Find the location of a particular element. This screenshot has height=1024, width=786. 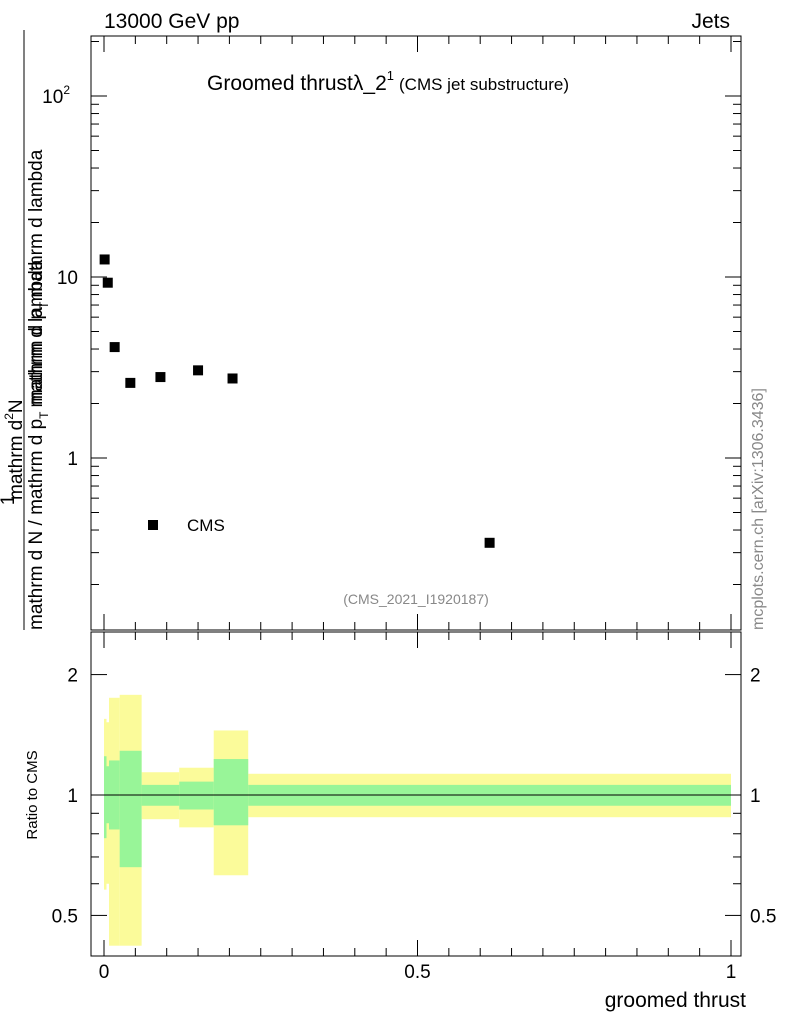

analysis-ref-label: (CMS_2021_I1920187) is located at coordinates (416, 599).